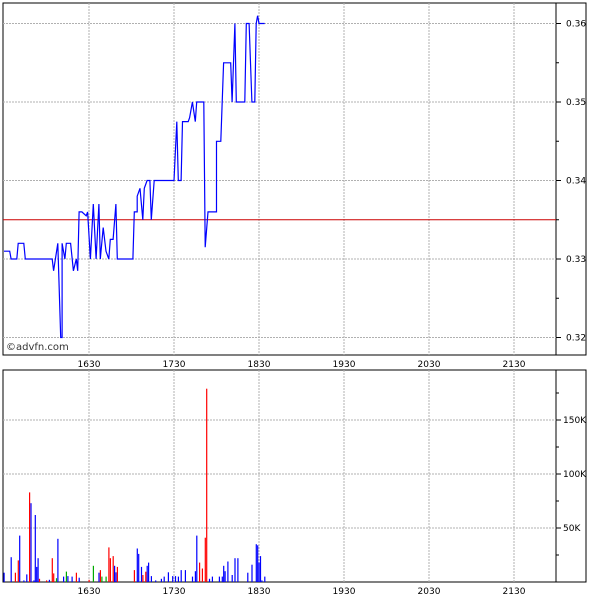 The height and width of the screenshot is (604, 600). I want to click on price-x-tick-label: 1930, so click(344, 365).